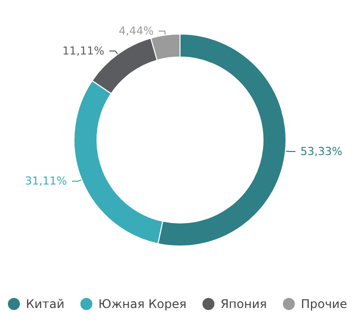  What do you see at coordinates (324, 304) in the screenshot?
I see `legend-label: Прочие` at bounding box center [324, 304].